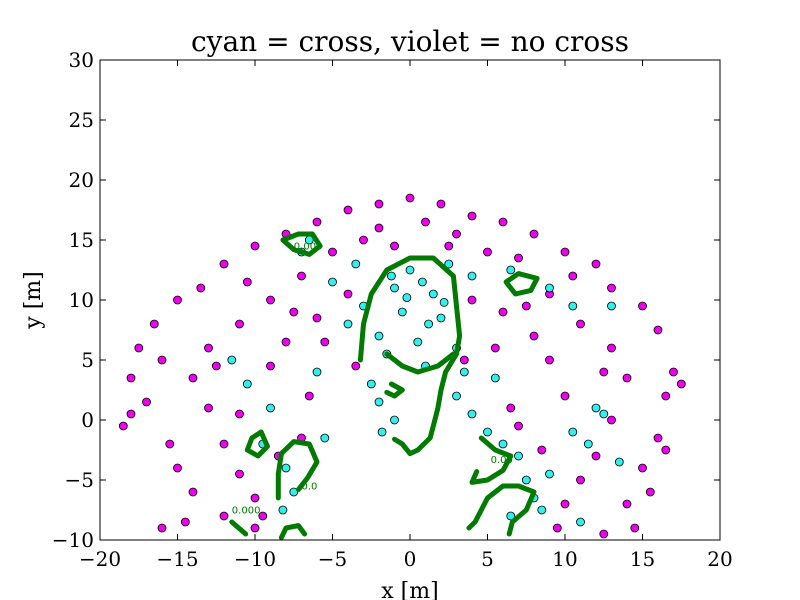  I want to click on y-tick-label: 30, so click(81, 60).